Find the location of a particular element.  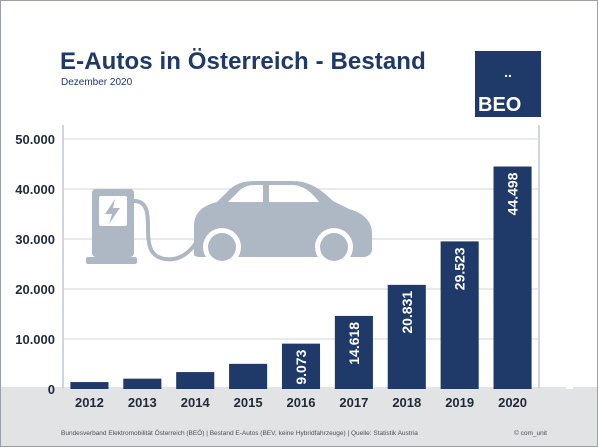

x-tick-label: 2014 is located at coordinates (196, 402).